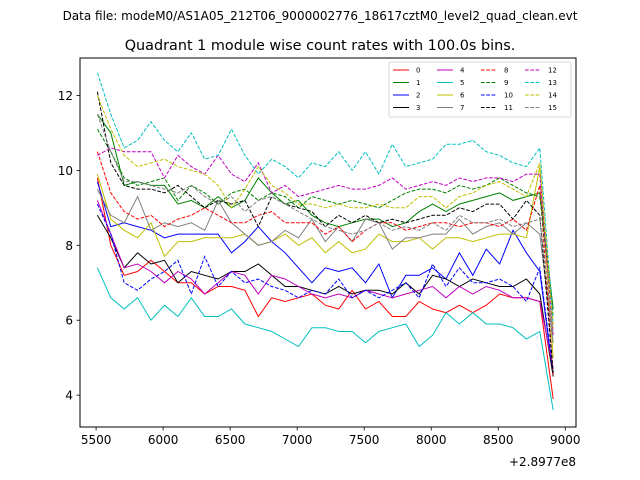 This screenshot has width=640, height=480. What do you see at coordinates (508, 108) in the screenshot?
I see `legend-label-11: 11` at bounding box center [508, 108].